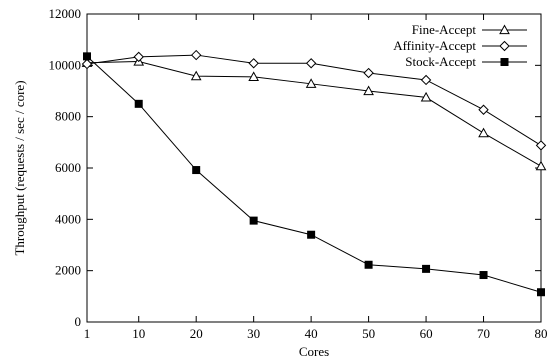 The height and width of the screenshot is (360, 551). Describe the element at coordinates (87, 333) in the screenshot. I see `x-tick-label: 1` at that location.